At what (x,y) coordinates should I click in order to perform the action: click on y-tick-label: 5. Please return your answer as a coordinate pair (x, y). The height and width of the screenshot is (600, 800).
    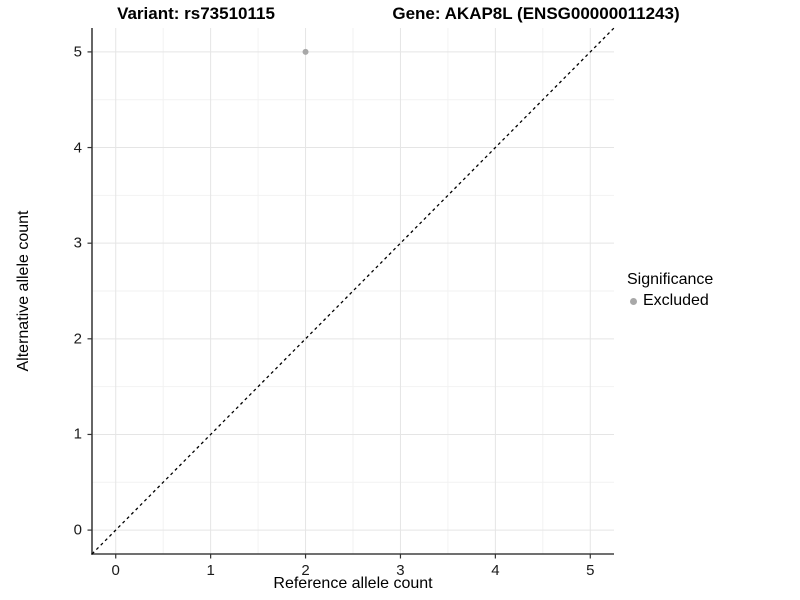
    Looking at the image, I should click on (77, 52).